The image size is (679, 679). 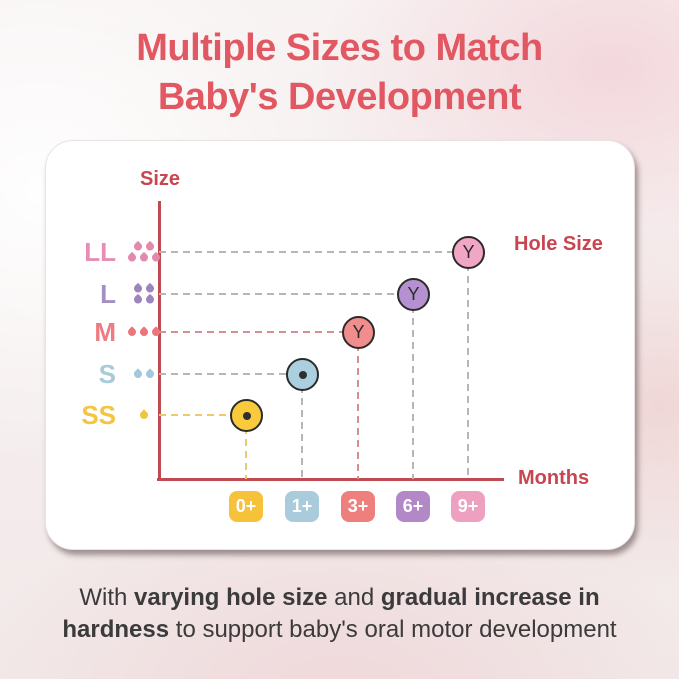 What do you see at coordinates (413, 506) in the screenshot?
I see `month-badge-6+: 6+` at bounding box center [413, 506].